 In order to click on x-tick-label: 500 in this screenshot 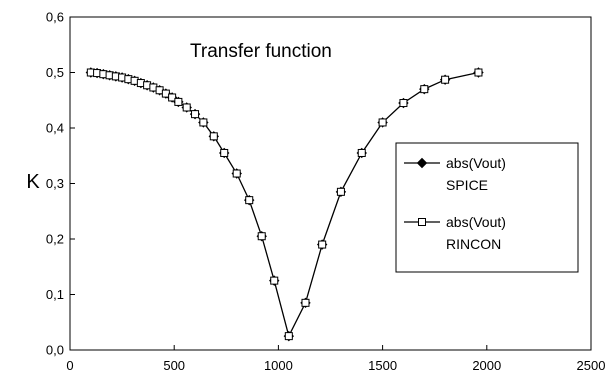, I will do `click(174, 365)`.